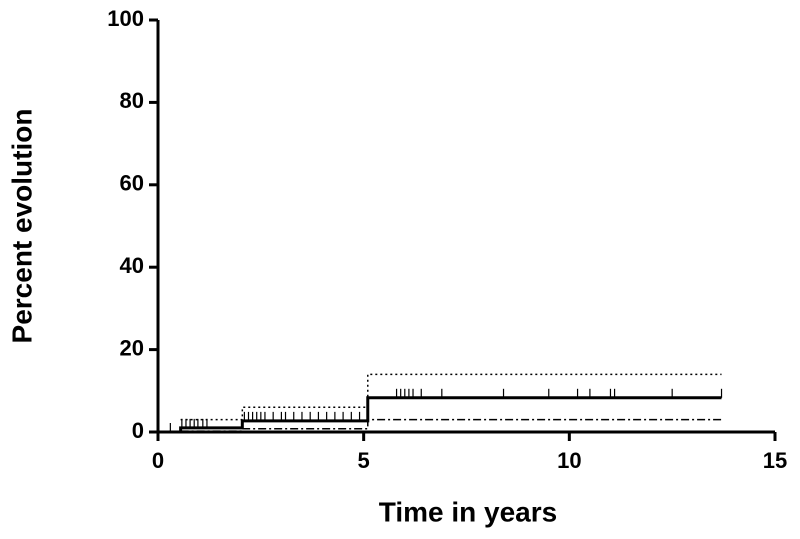 Image resolution: width=800 pixels, height=539 pixels. Describe the element at coordinates (125, 18) in the screenshot. I see `y-tick-label: 100` at that location.